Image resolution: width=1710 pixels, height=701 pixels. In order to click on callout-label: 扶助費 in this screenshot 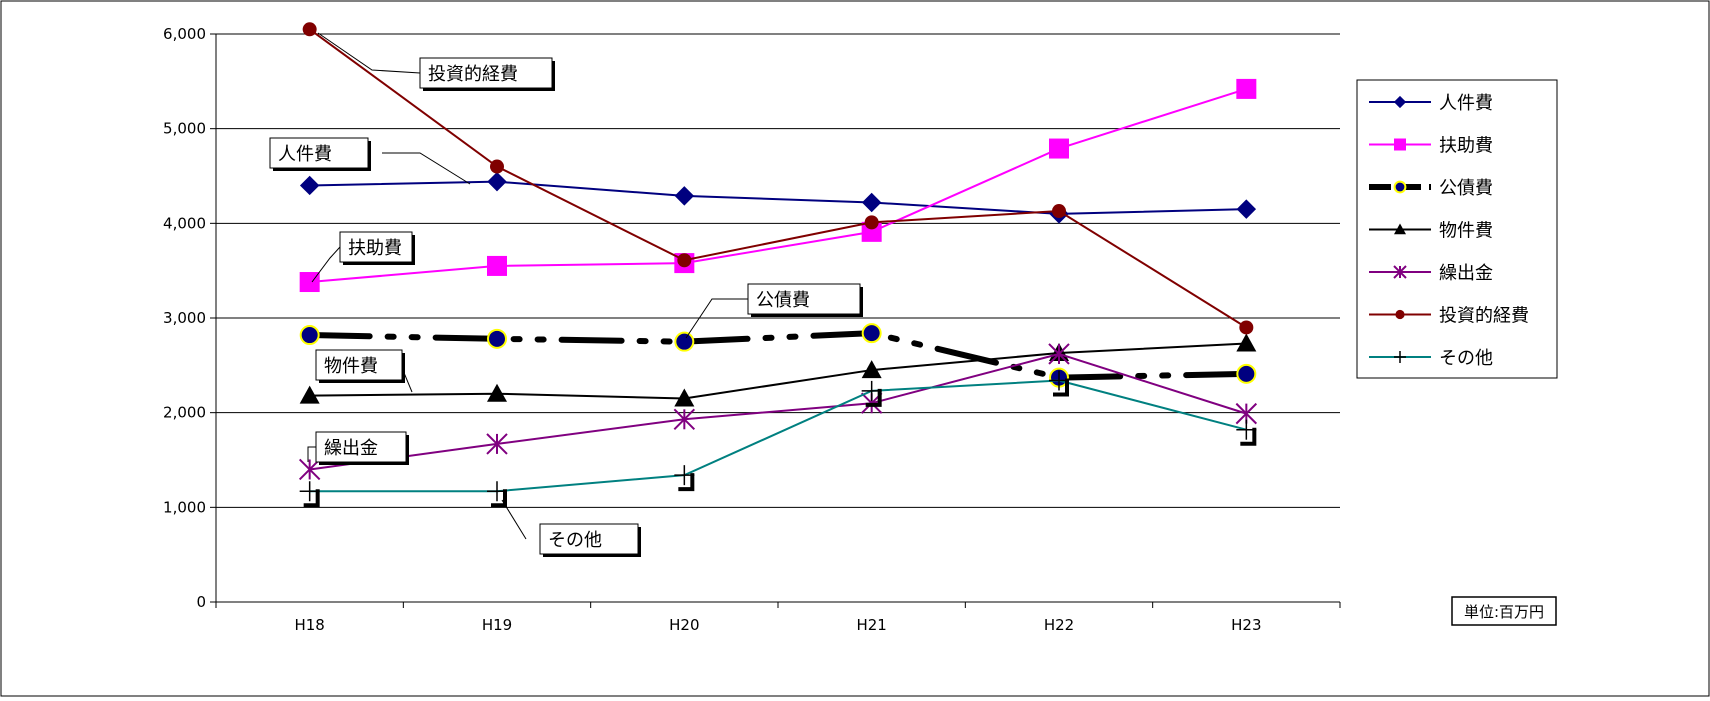, I will do `click(375, 248)`.